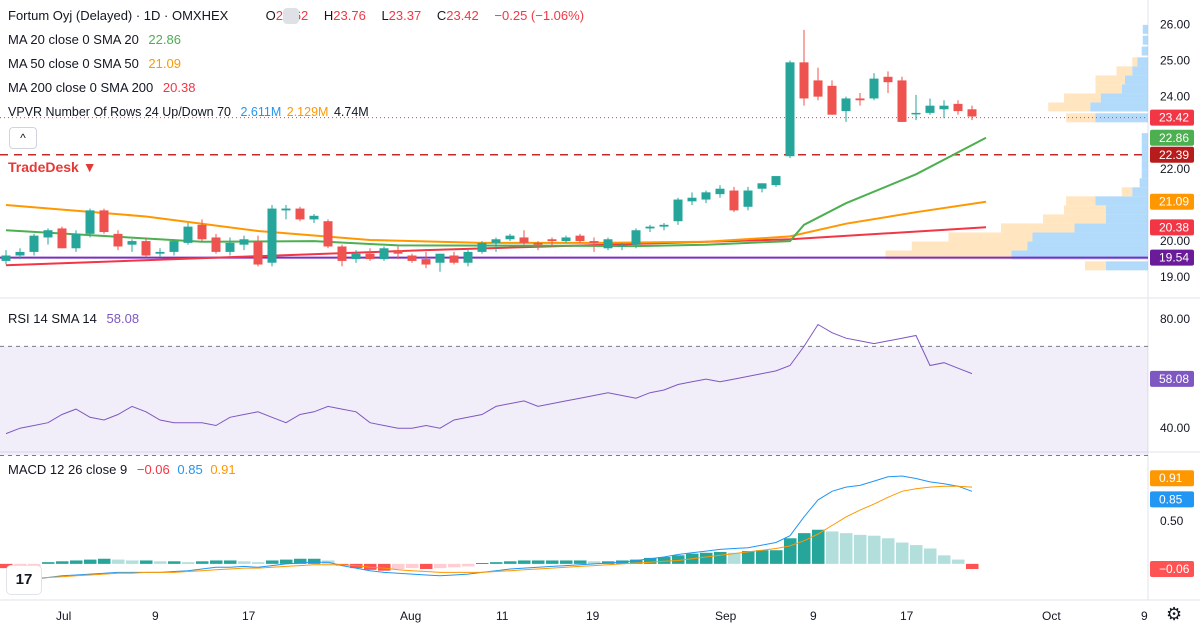 This screenshot has height=630, width=1200. What do you see at coordinates (118, 15) in the screenshot?
I see `symbol-title: Fortum Oyj (Delayed) · 1D · OMXHEX` at bounding box center [118, 15].